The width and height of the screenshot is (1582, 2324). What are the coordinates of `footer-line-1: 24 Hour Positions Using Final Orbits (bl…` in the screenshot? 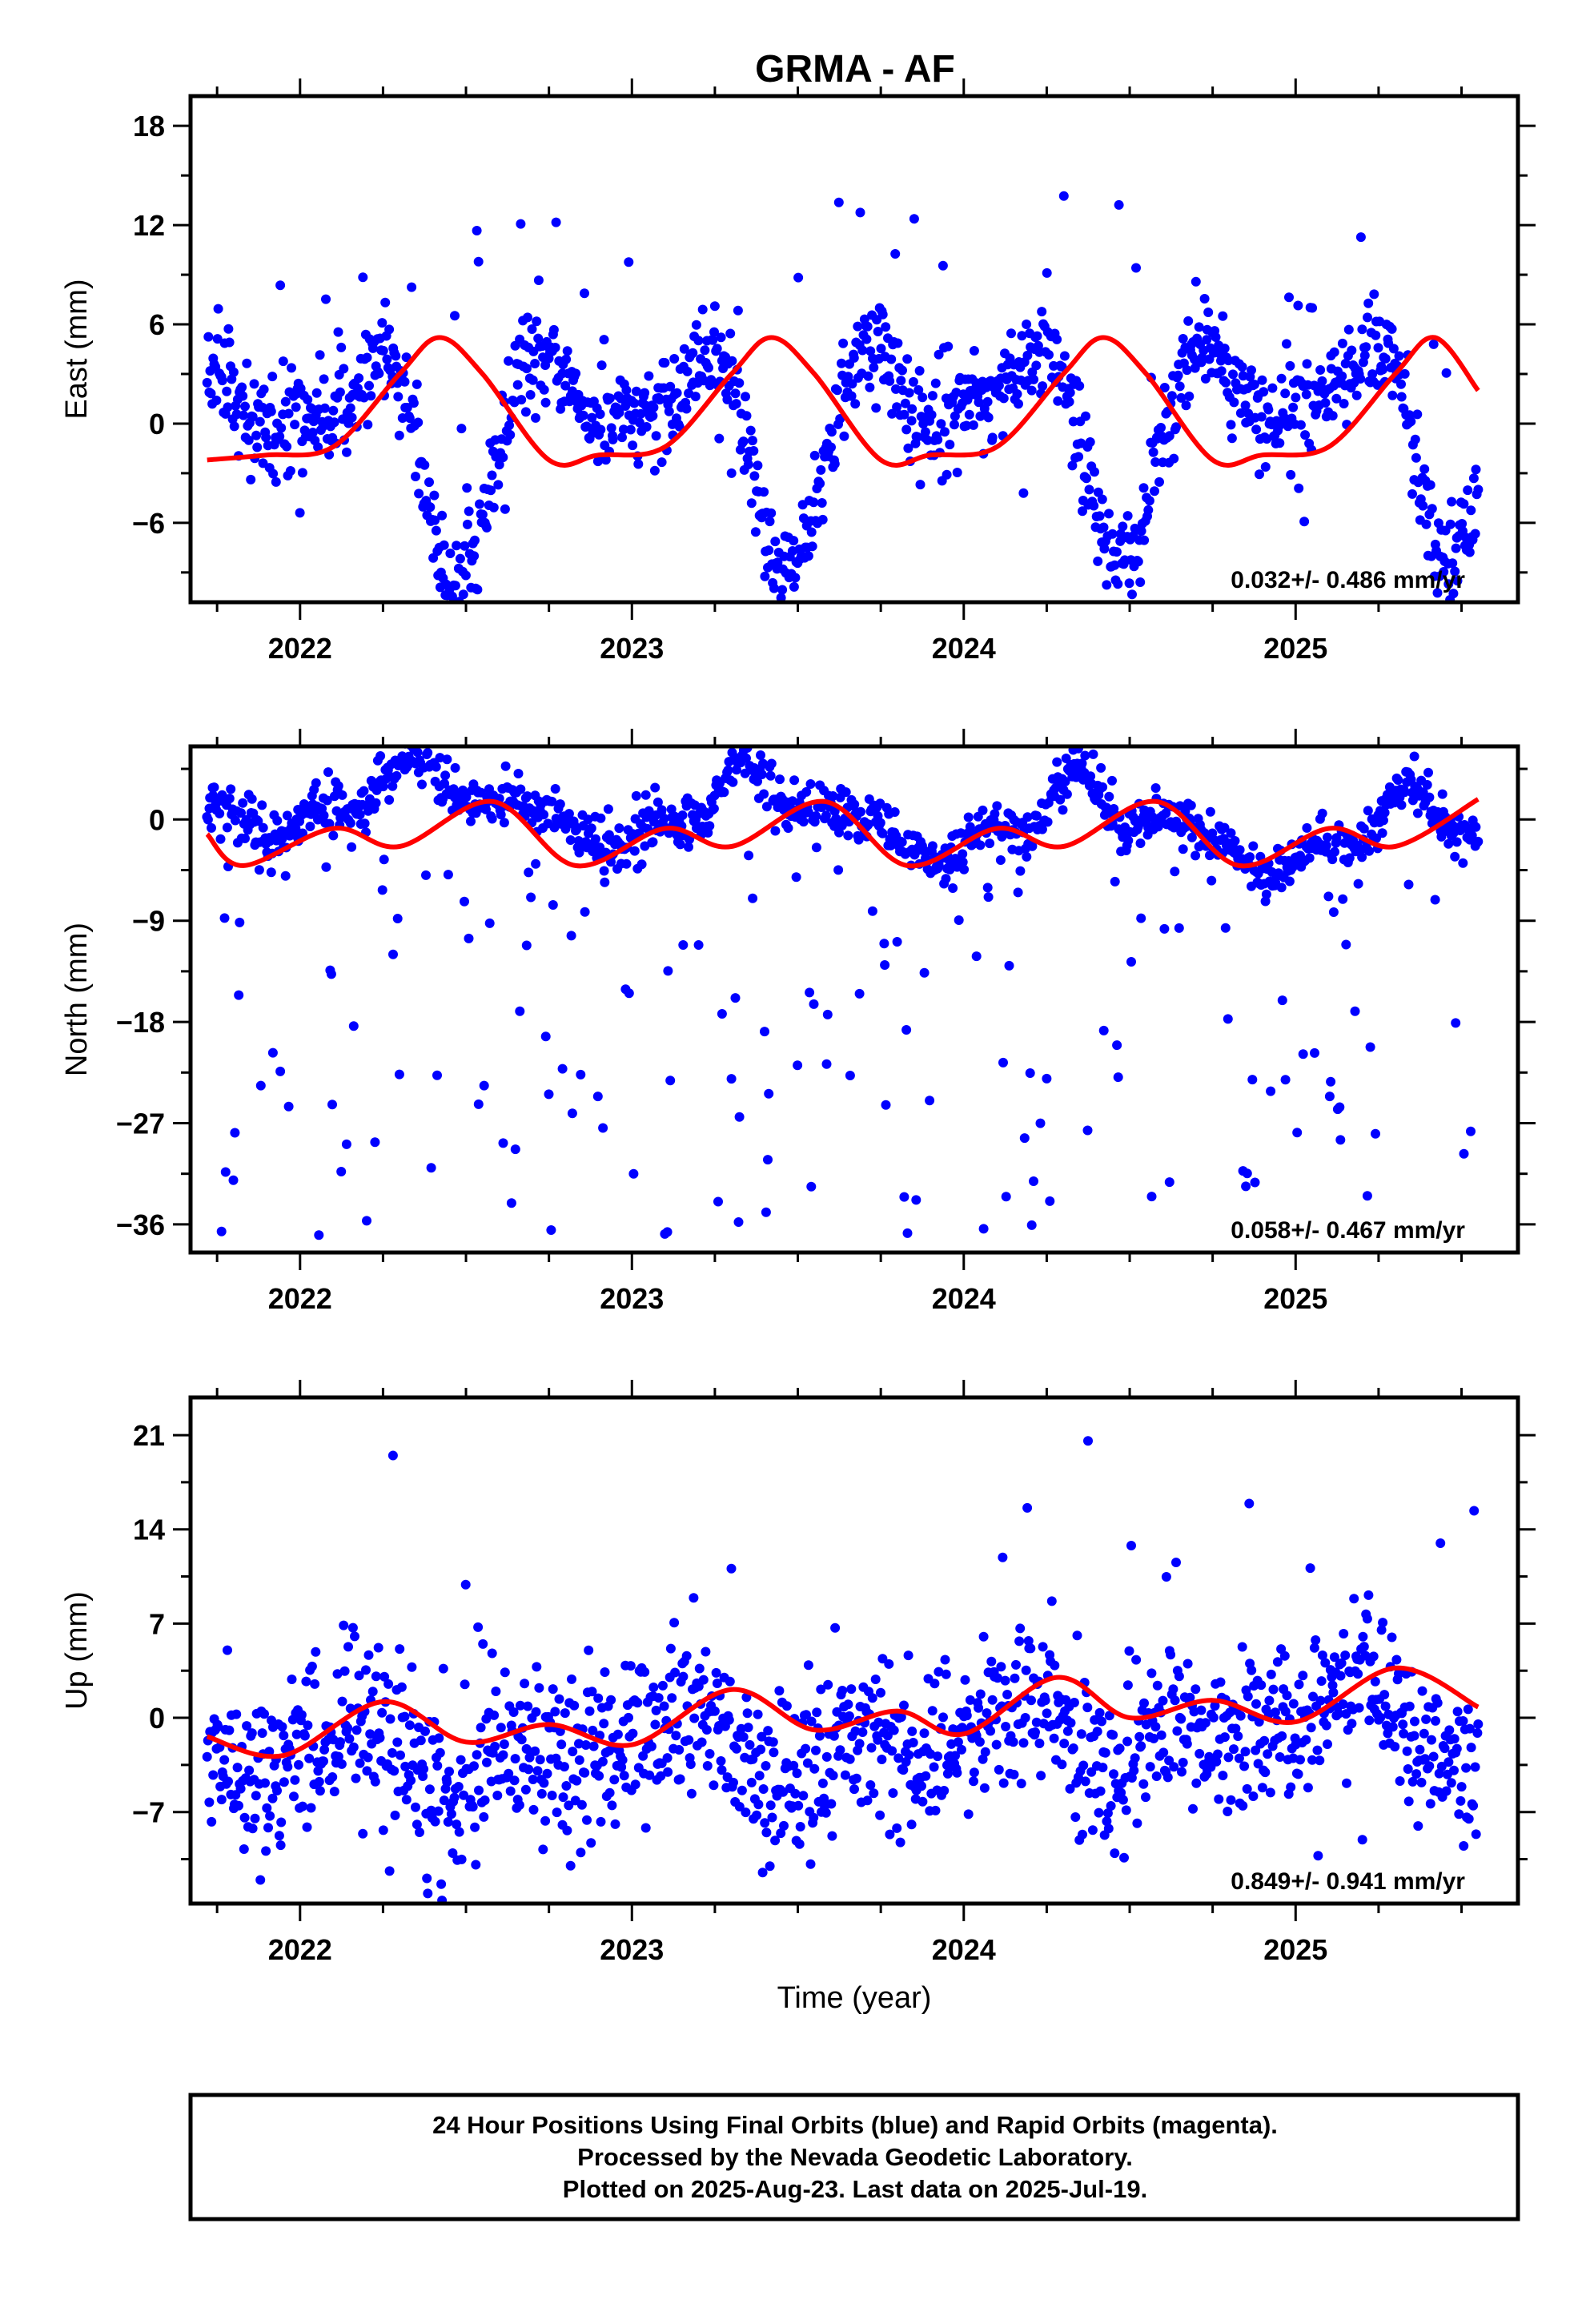 It's located at (855, 2125).